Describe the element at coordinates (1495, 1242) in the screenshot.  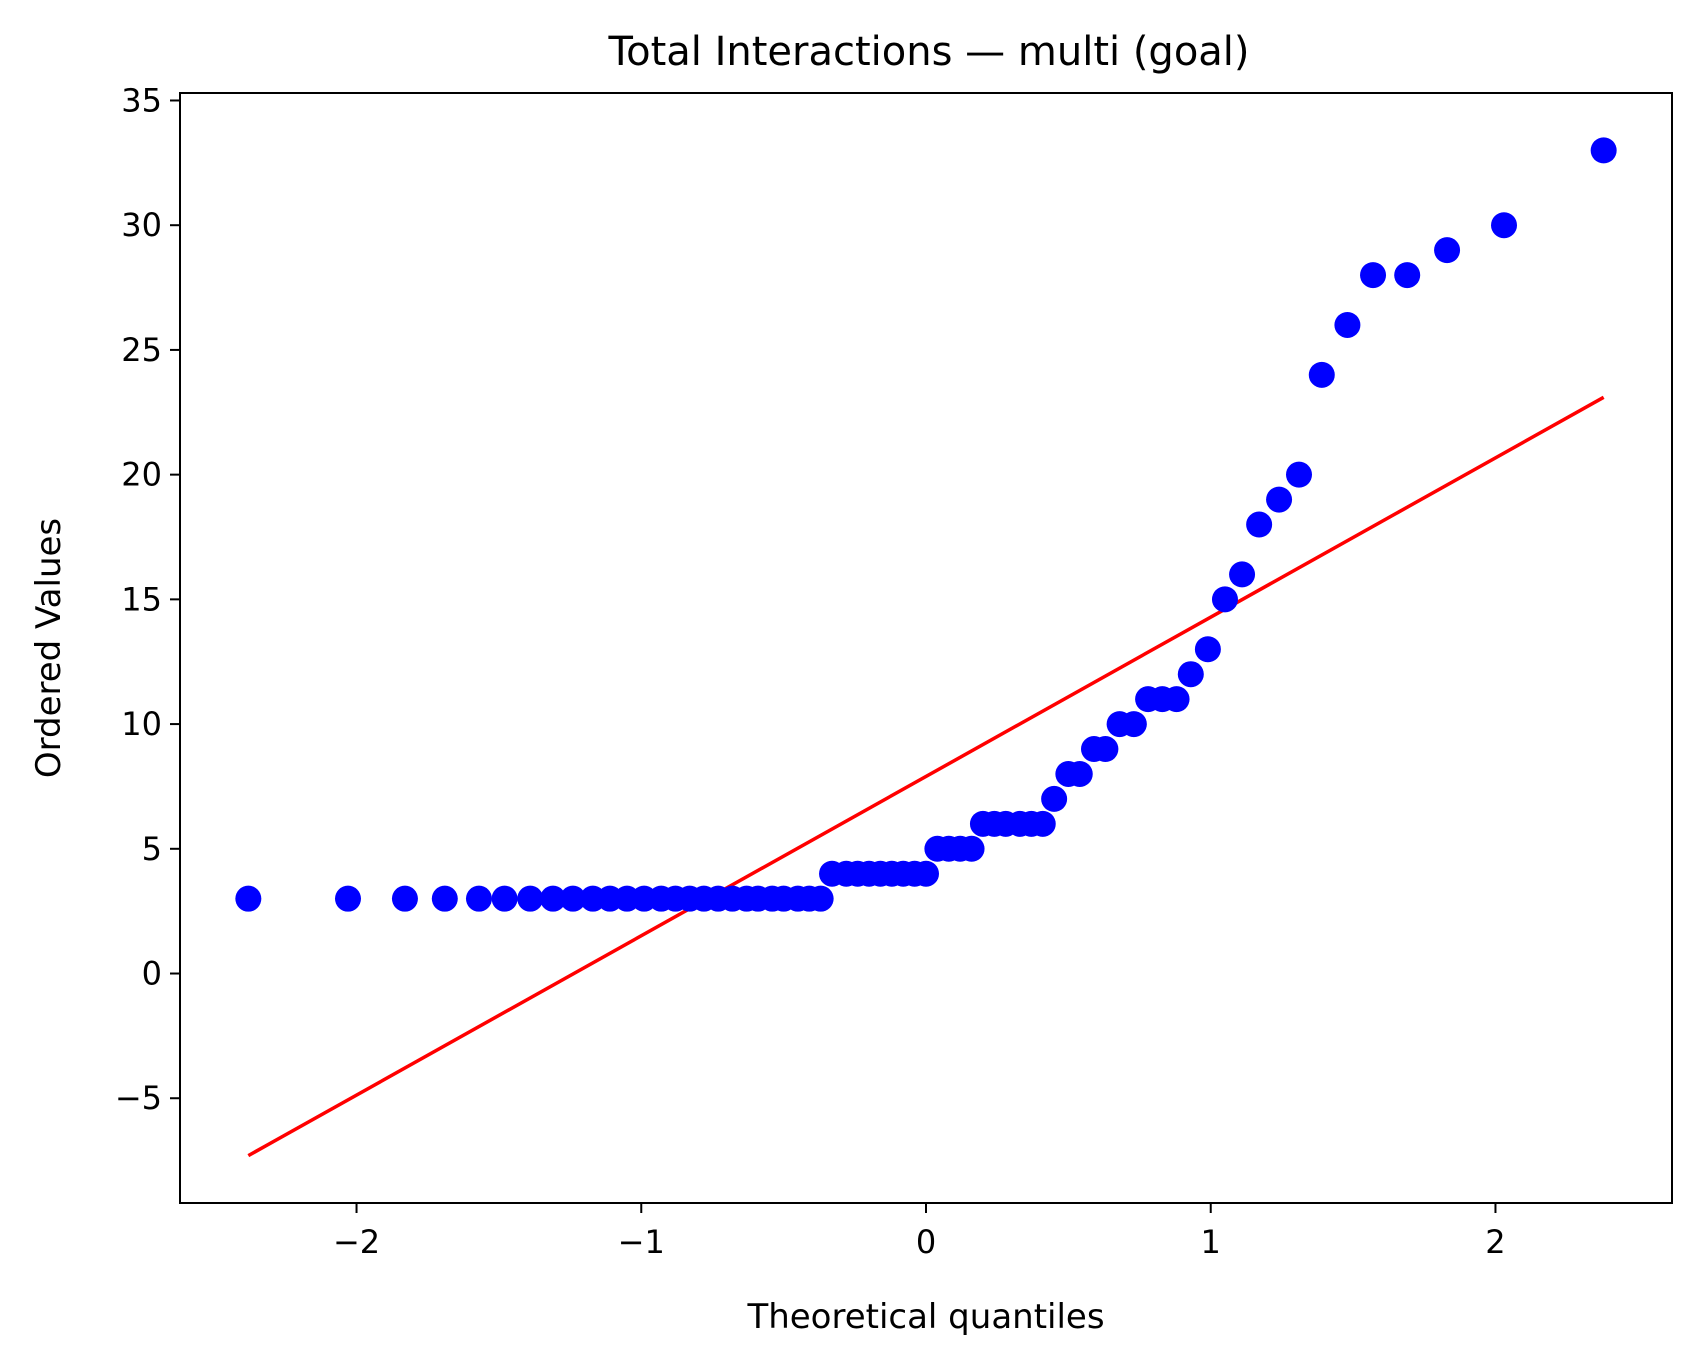
I see `x-tick-label: 2` at that location.